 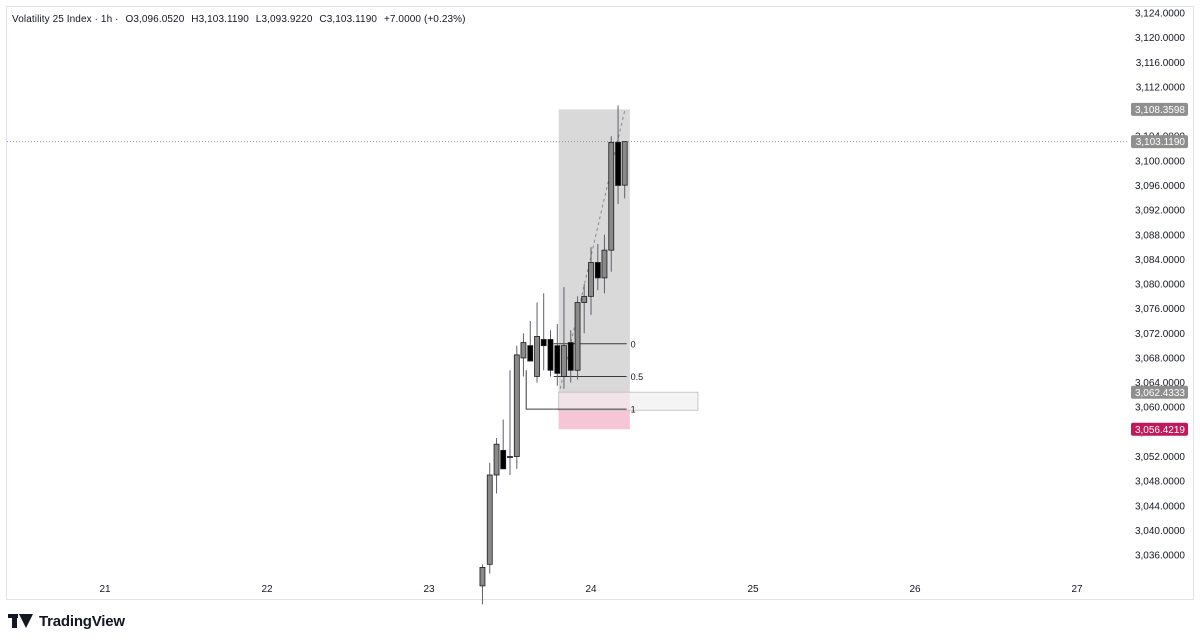 I want to click on x-axis-tick: 27, so click(x=1077, y=589).